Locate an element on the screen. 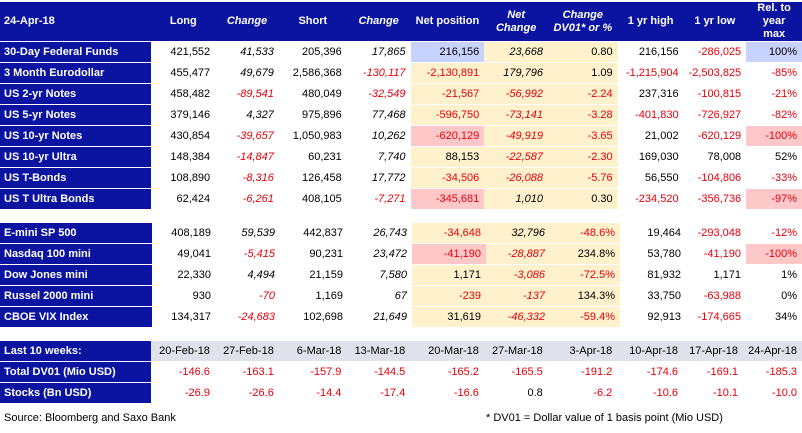  net-position: -620,129 is located at coordinates (447, 136).